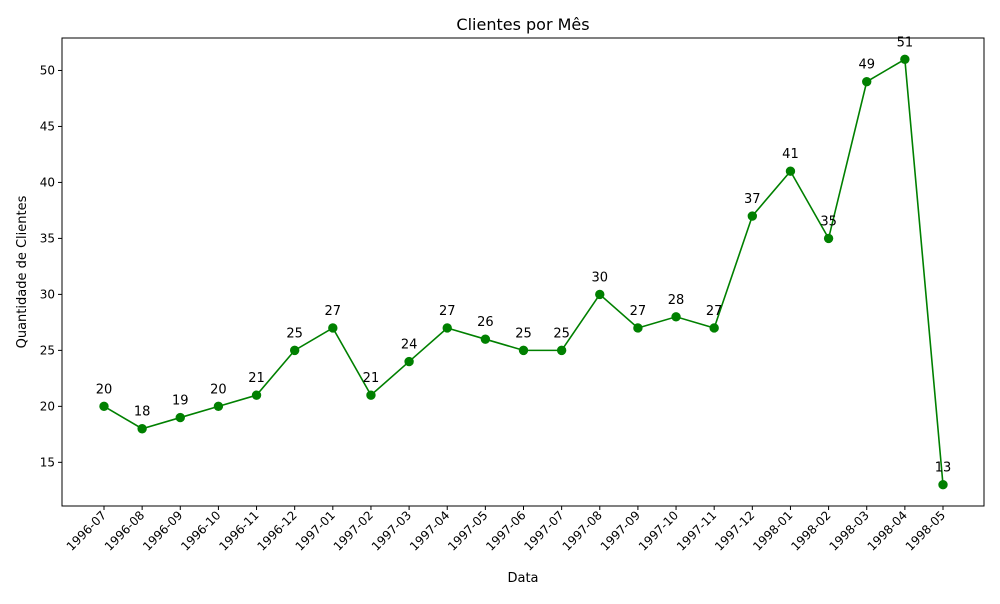  What do you see at coordinates (51, 266) in the screenshot?
I see `y-axis: 15 20 25 30 35 40 45 50` at bounding box center [51, 266].